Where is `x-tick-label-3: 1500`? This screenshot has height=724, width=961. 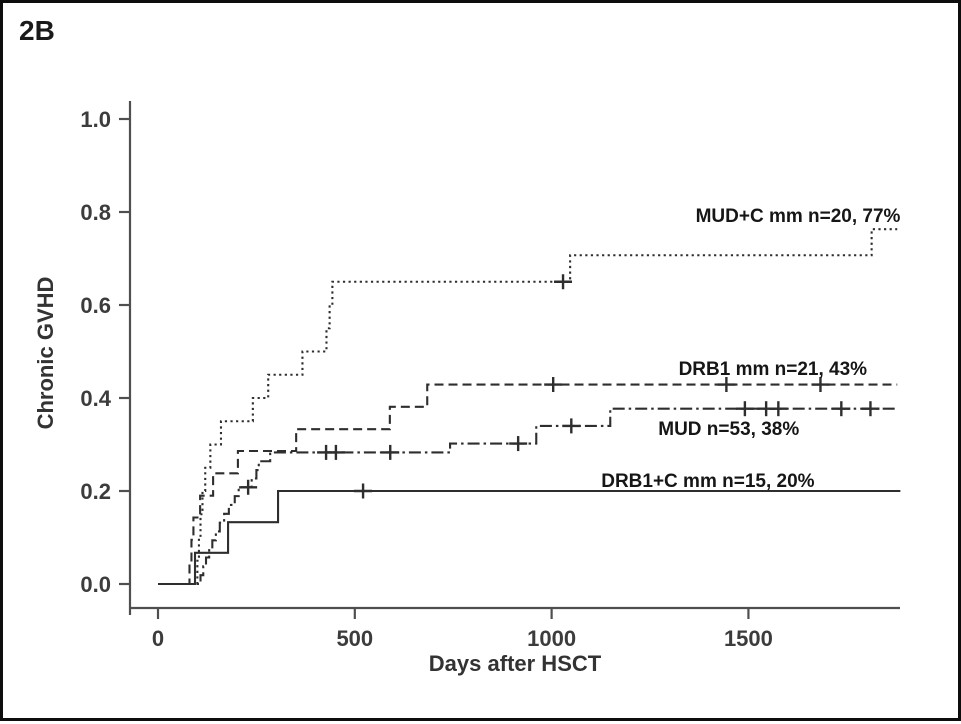 x-tick-label-3: 1500 is located at coordinates (748, 638).